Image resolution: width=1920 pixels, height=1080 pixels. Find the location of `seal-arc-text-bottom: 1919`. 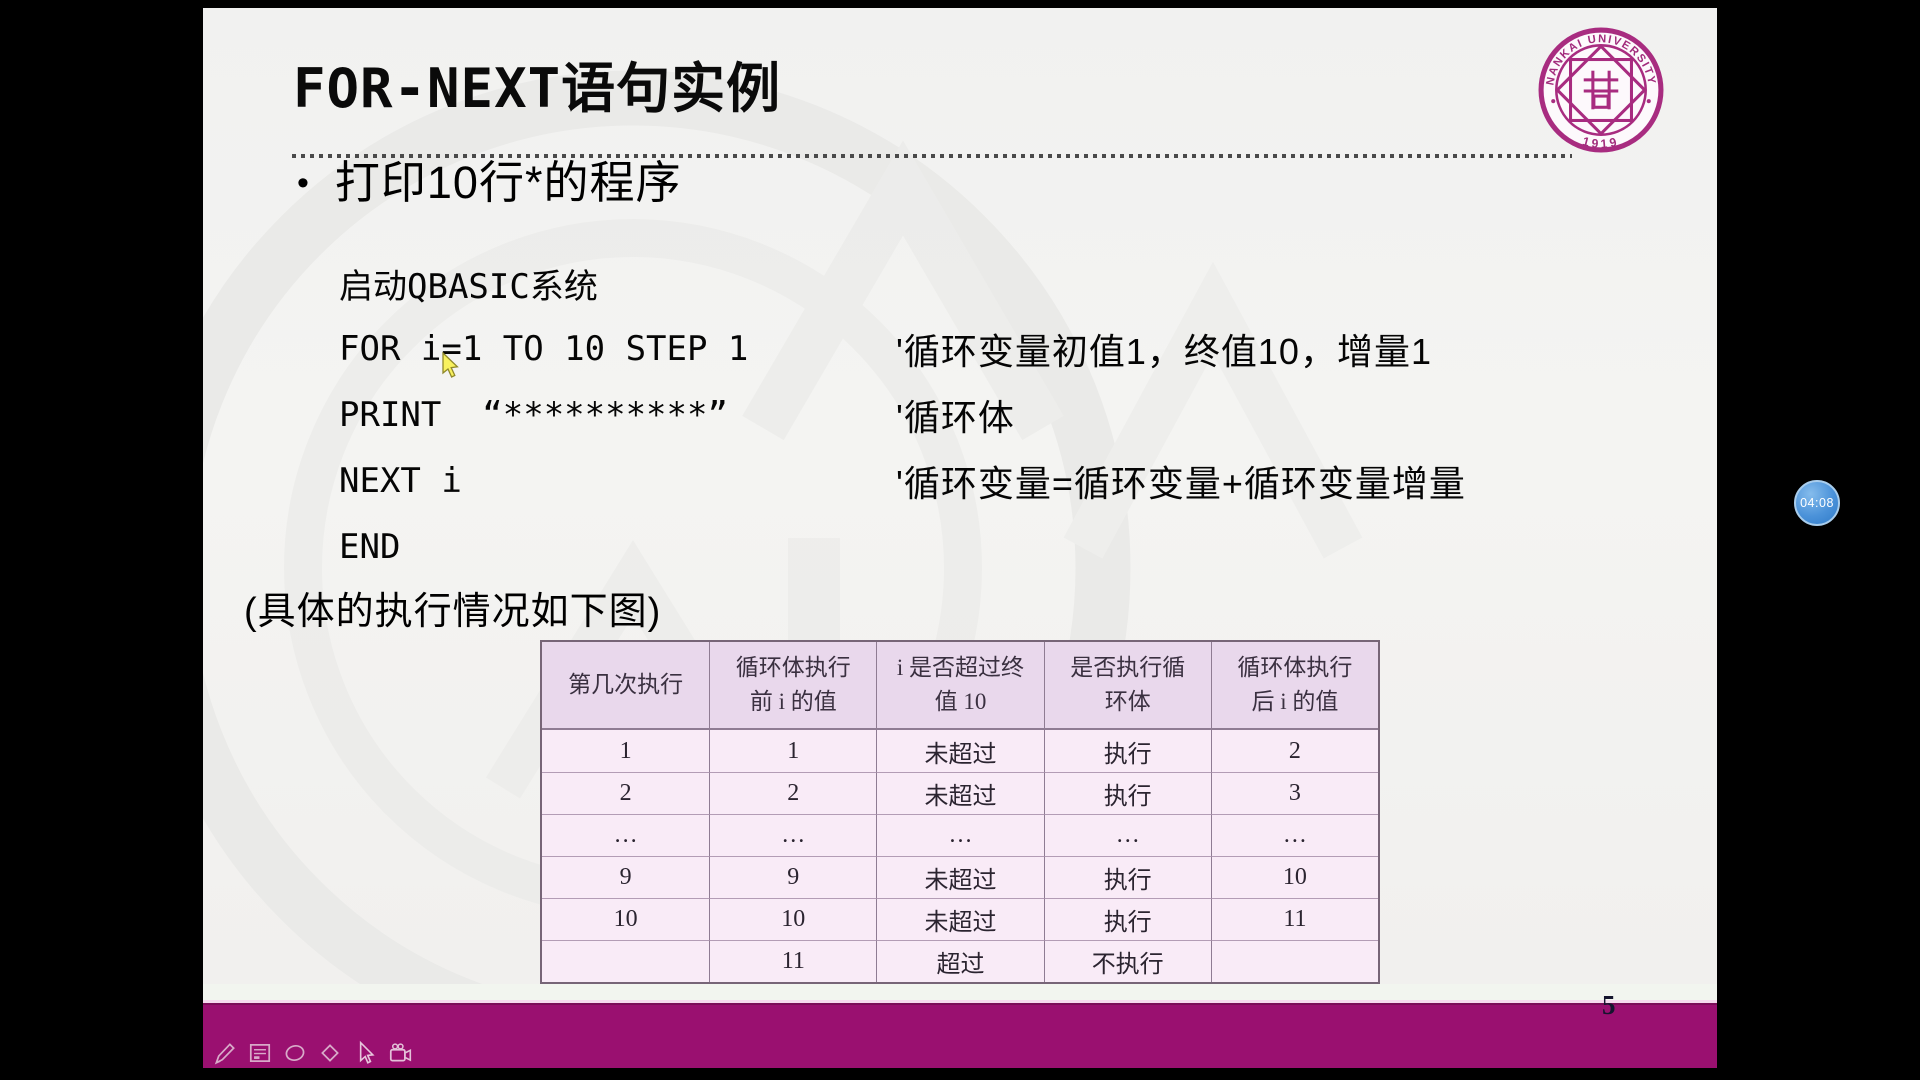

seal-arc-text-bottom: 1919 is located at coordinates (1599, 142).